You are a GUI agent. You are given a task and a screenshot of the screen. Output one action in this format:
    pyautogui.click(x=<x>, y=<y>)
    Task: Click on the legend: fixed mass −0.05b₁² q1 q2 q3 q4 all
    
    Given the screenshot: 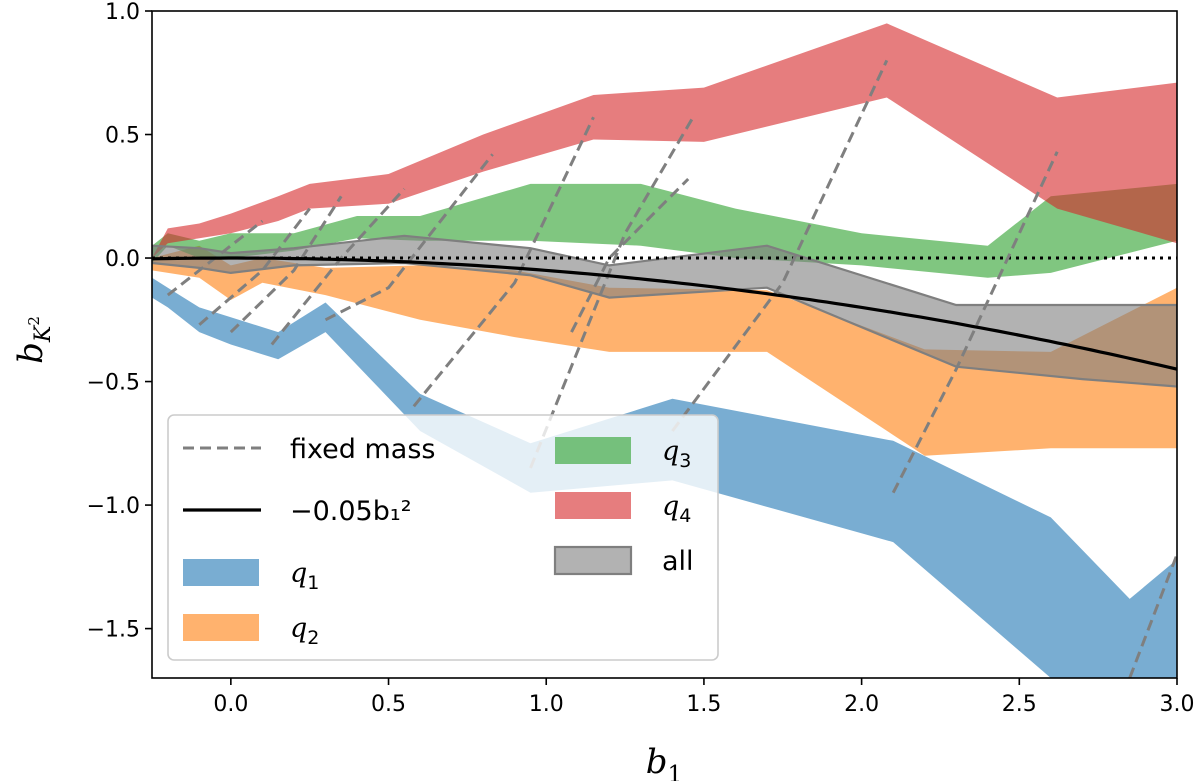 What is the action you would take?
    pyautogui.click(x=443, y=537)
    